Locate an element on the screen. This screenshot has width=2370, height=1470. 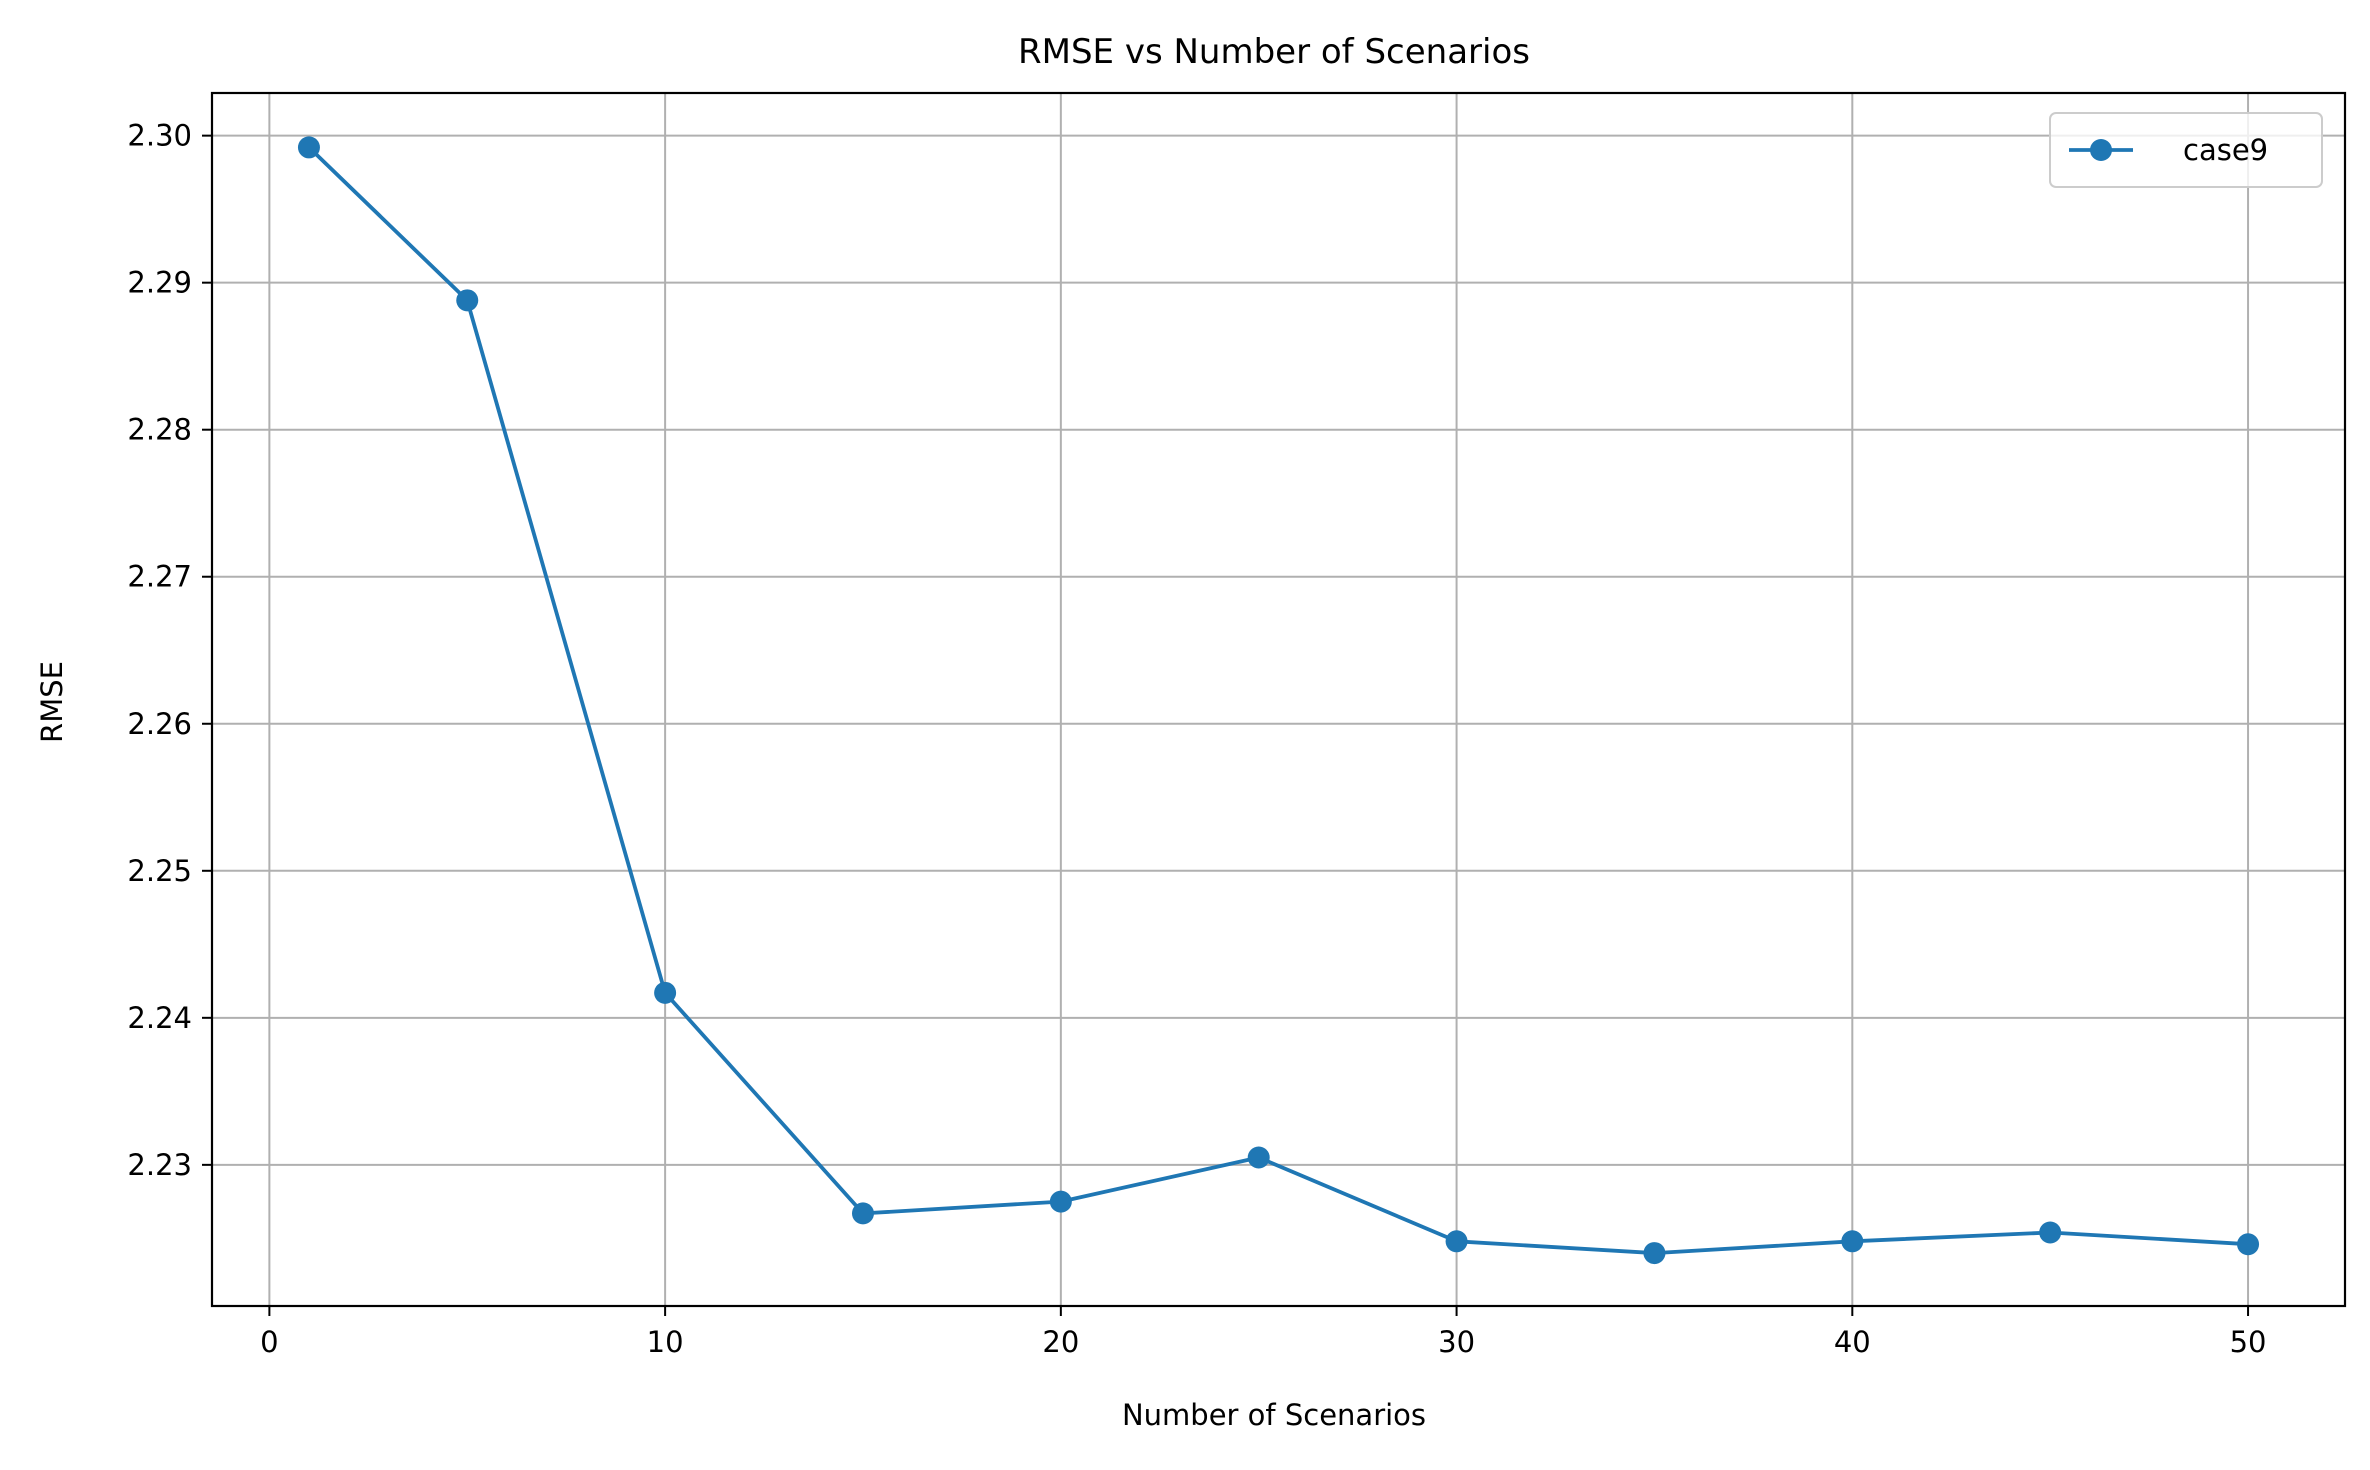
chart-title: RMSE vs Number of Scenarios is located at coordinates (1274, 52).